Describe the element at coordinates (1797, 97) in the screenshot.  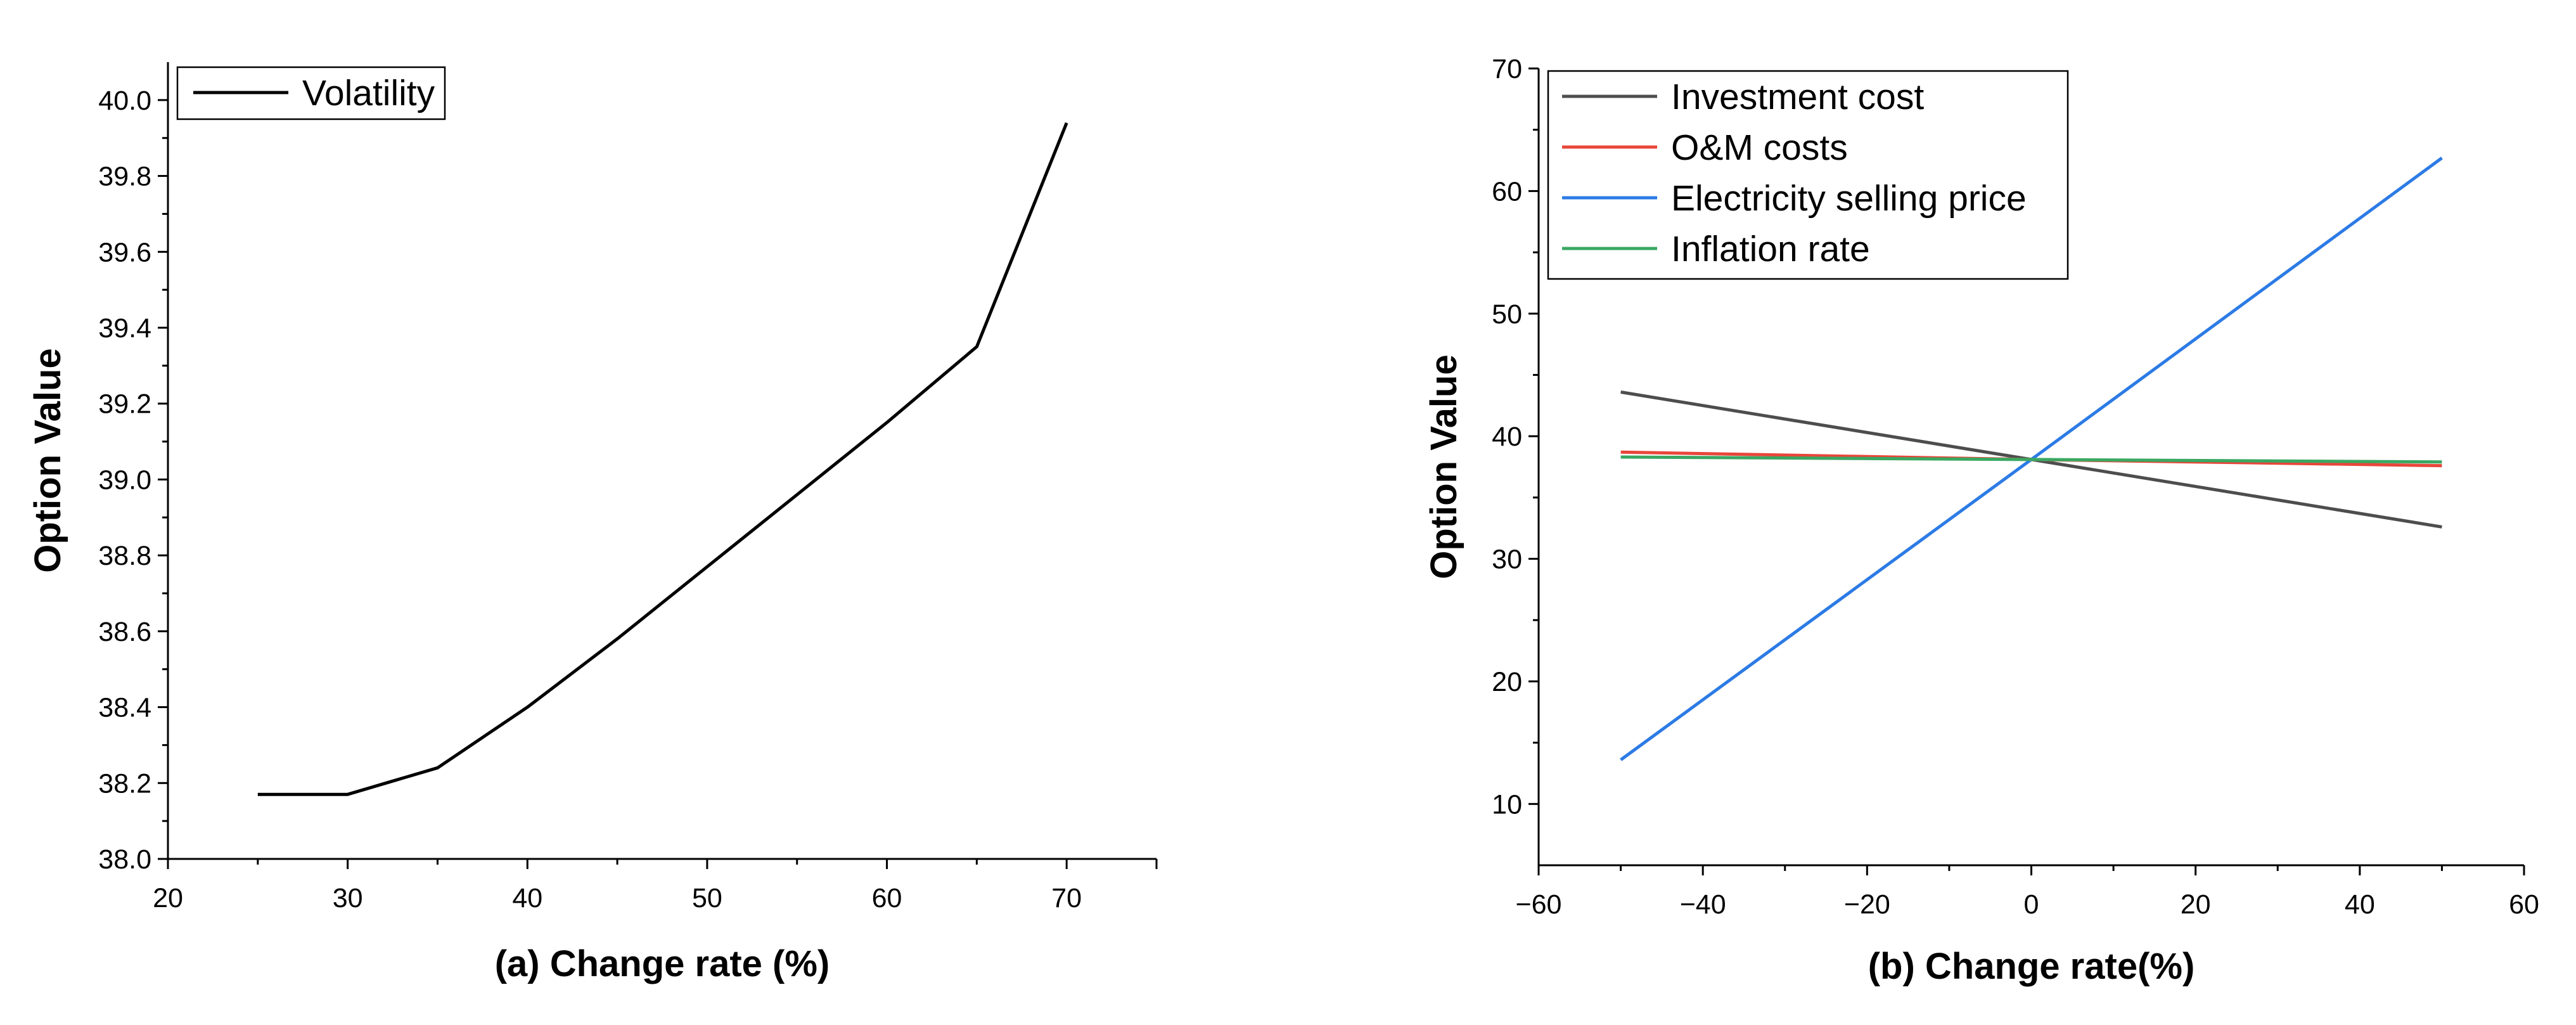
I see `legend-label: Investment cost` at that location.